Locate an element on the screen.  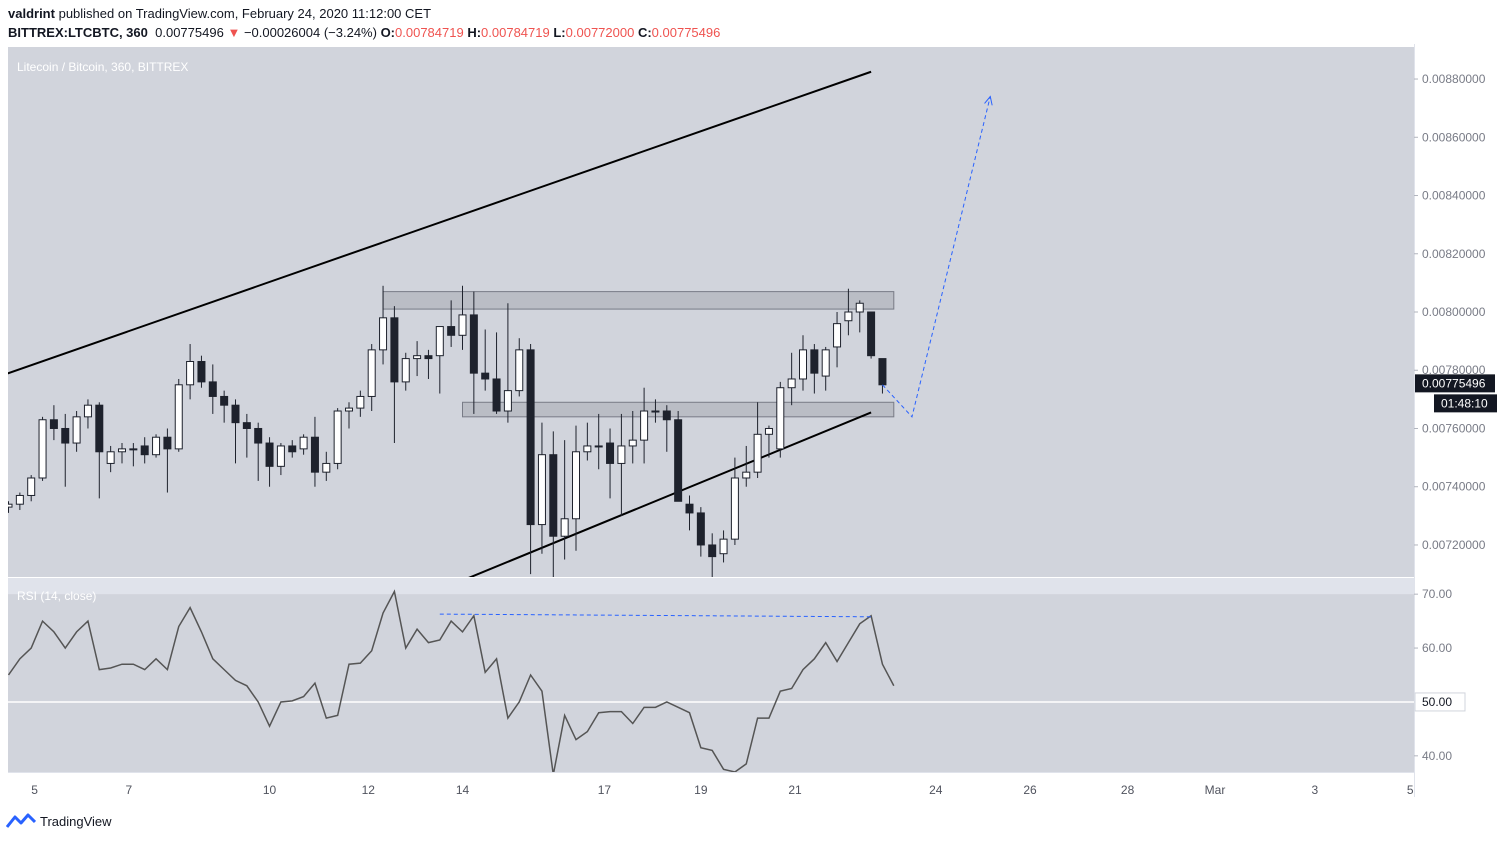
rsi-midline-tag is located at coordinates (1440, 702).